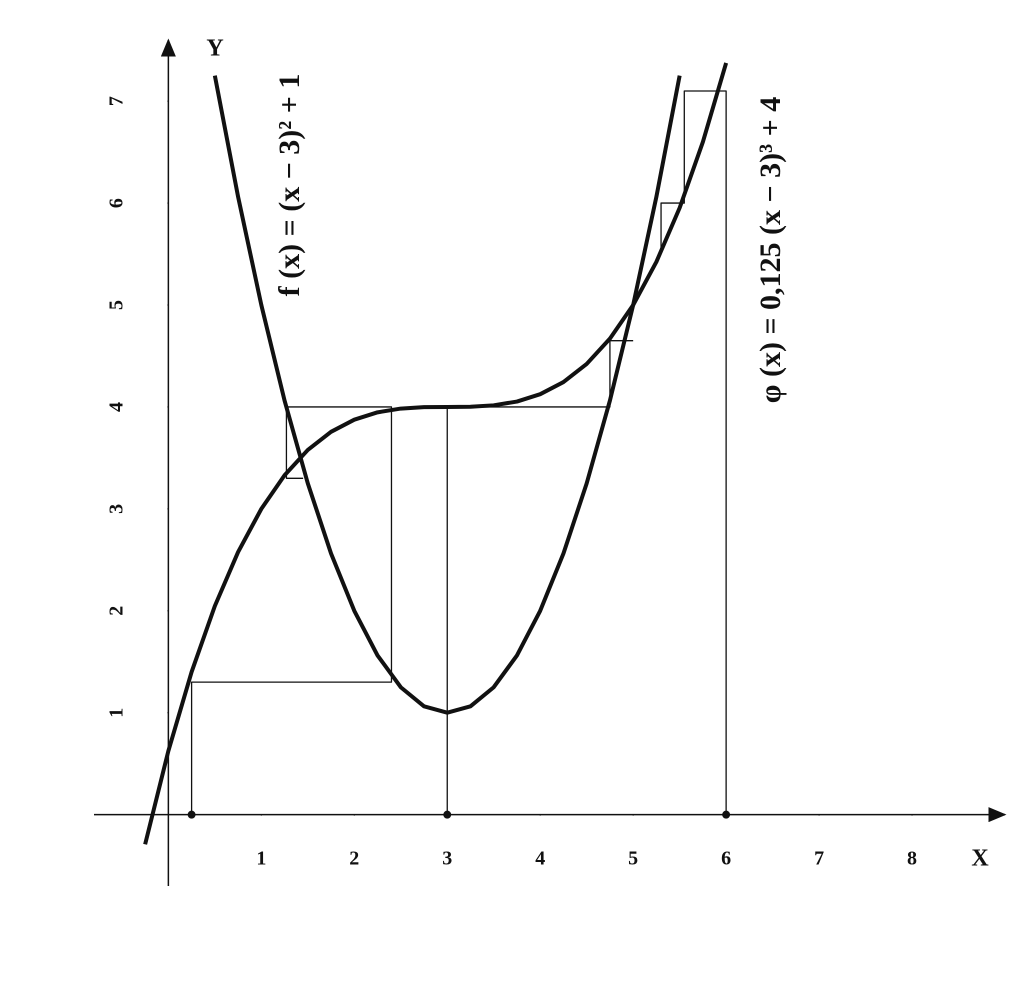  Describe the element at coordinates (117, 305) in the screenshot. I see `y-tick-label: 5` at that location.